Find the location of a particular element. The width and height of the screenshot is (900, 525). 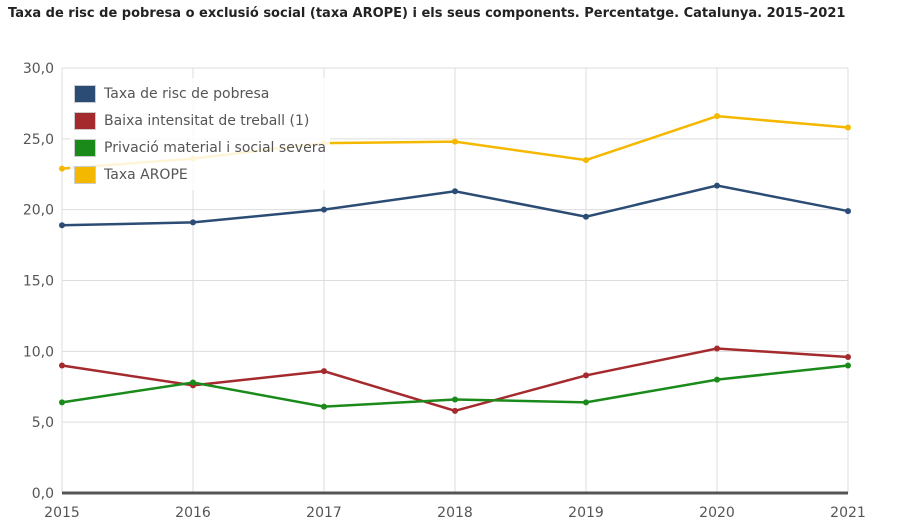

legend-label: Taxa de risc de pobresa is located at coordinates (187, 93).